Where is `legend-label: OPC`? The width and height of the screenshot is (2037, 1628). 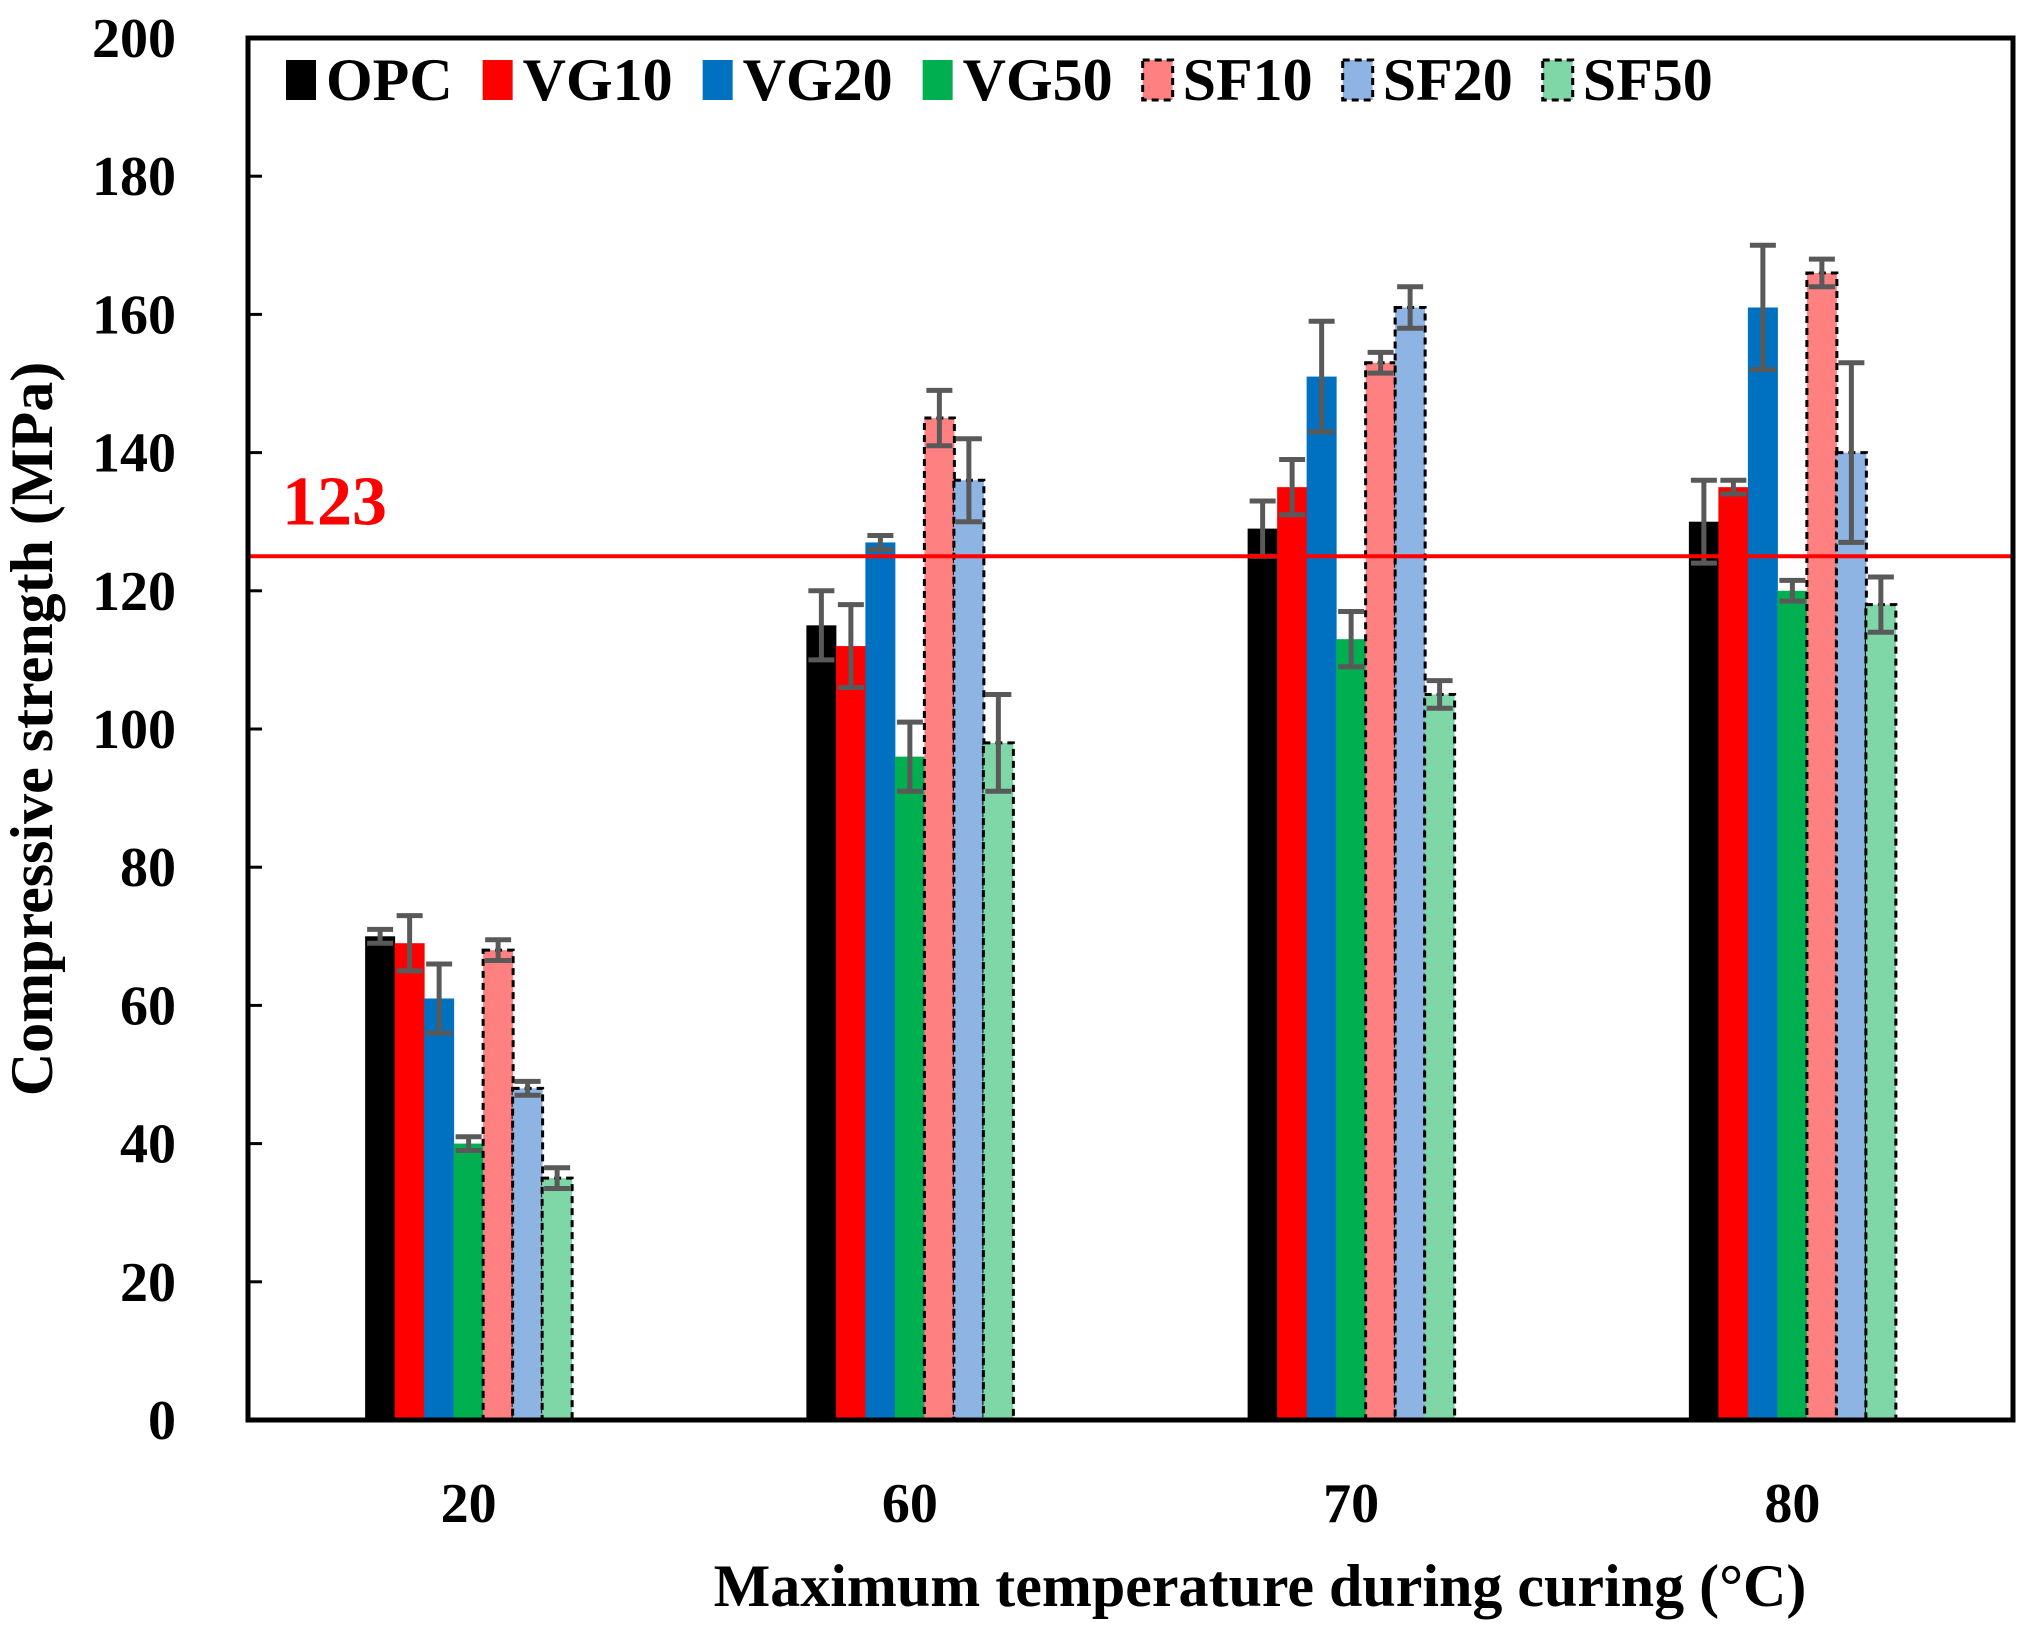 legend-label: OPC is located at coordinates (389, 80).